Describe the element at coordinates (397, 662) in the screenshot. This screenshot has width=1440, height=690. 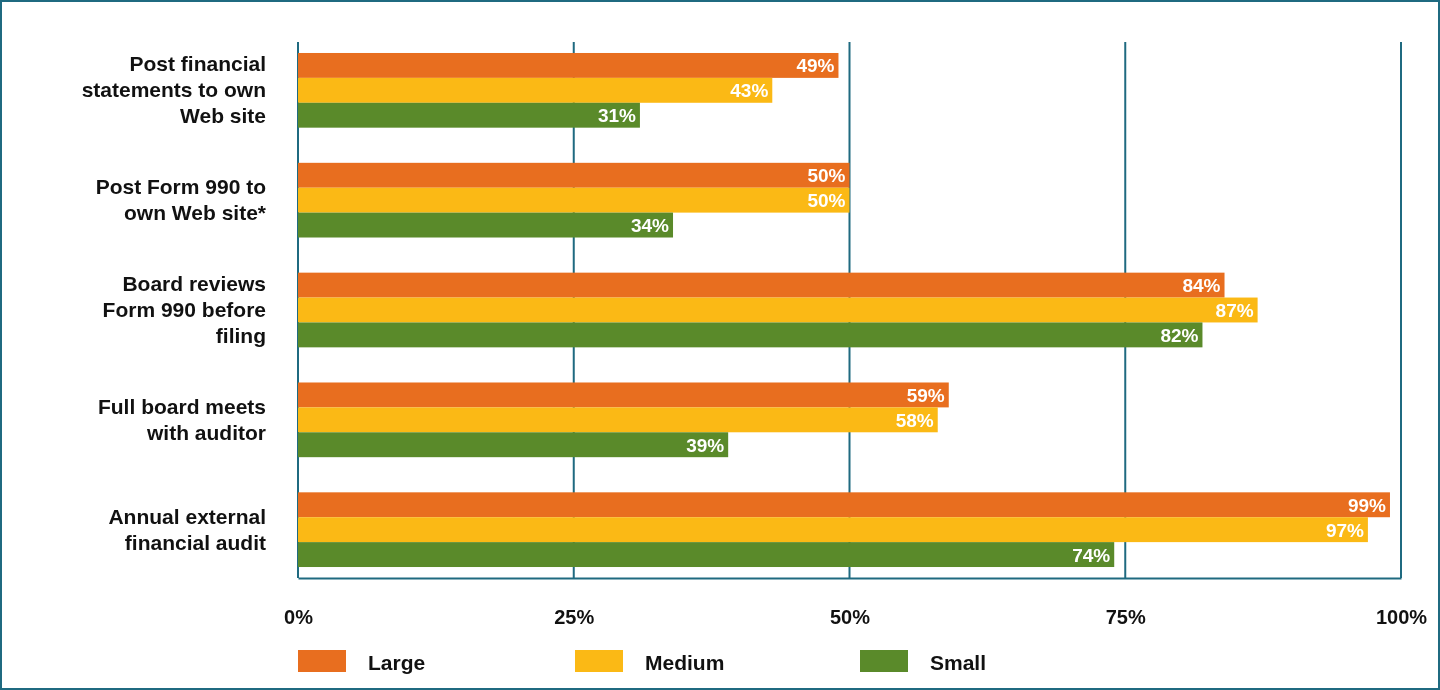
I see `legend-label: Large` at that location.